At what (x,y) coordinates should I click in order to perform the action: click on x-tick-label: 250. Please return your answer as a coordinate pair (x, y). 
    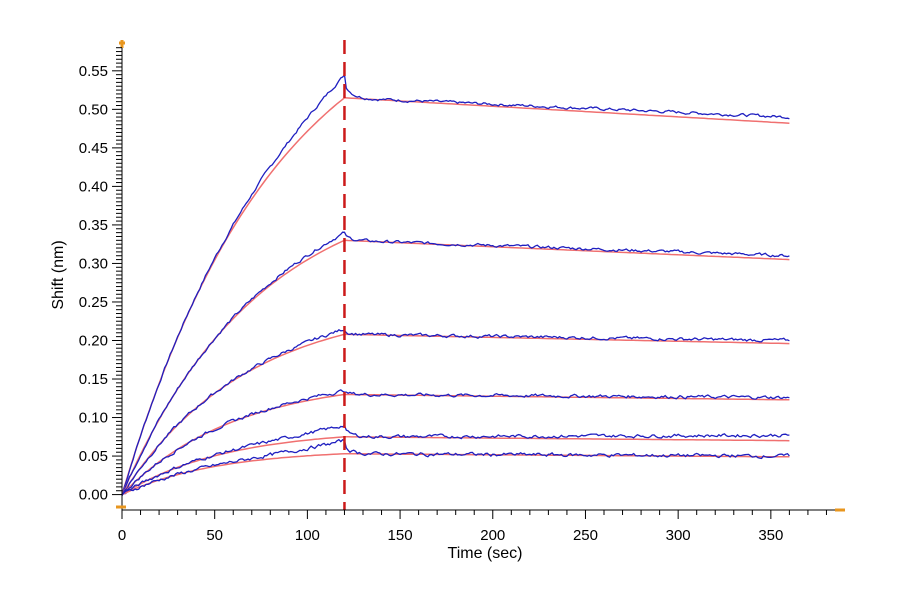
    Looking at the image, I should click on (585, 535).